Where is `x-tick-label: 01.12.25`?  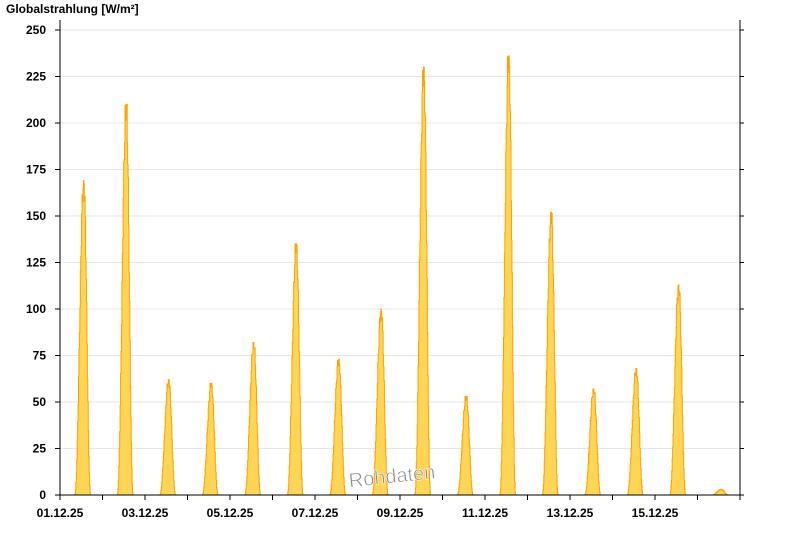
x-tick-label: 01.12.25 is located at coordinates (60, 513).